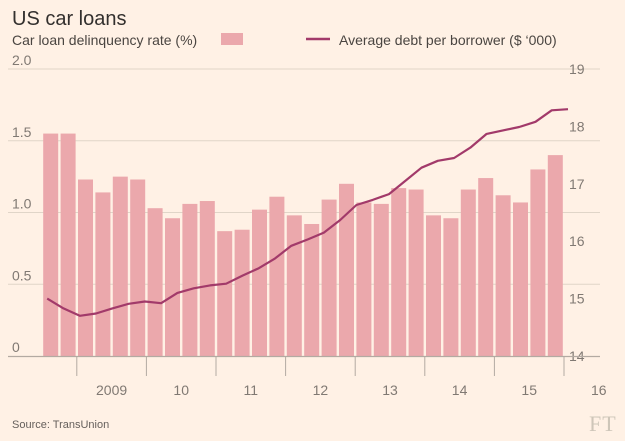 The height and width of the screenshot is (441, 625). What do you see at coordinates (111, 390) in the screenshot?
I see `x-tick-label: 2009` at bounding box center [111, 390].